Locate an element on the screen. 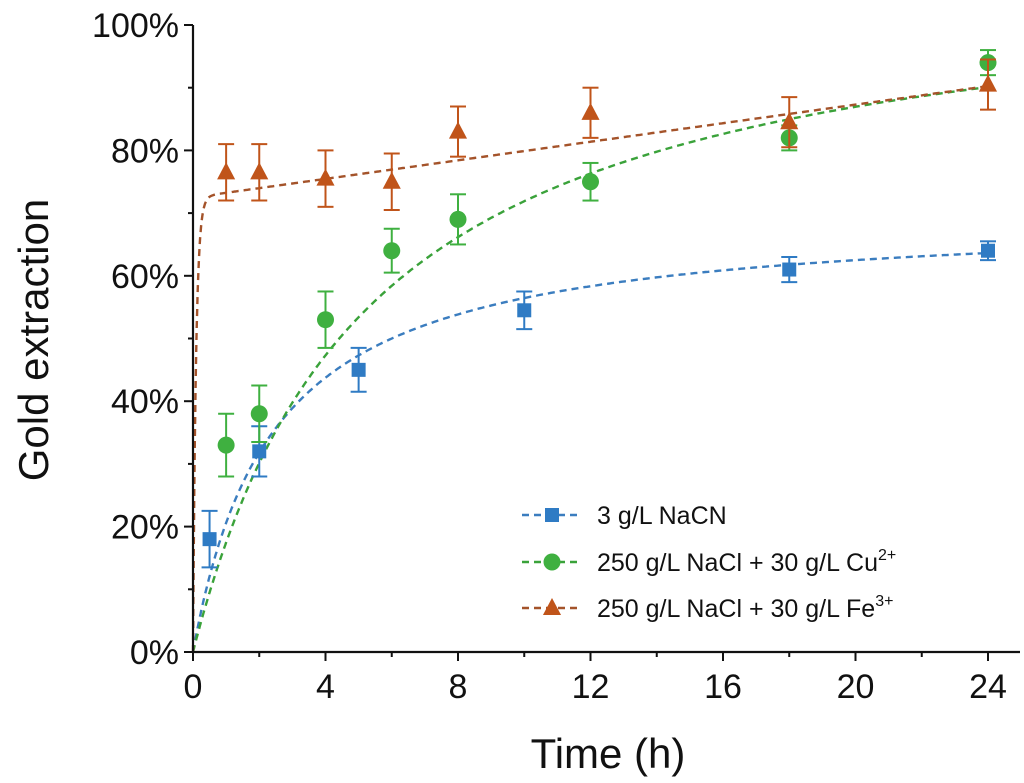 This screenshot has width=1024, height=783. y-tick-label: 0% is located at coordinates (154, 653).